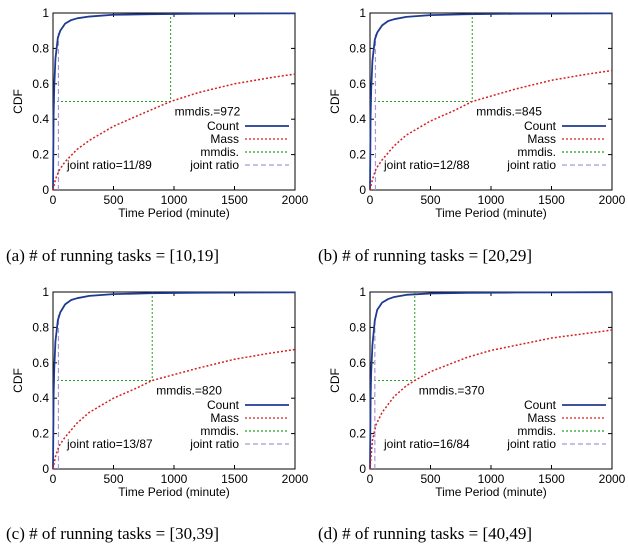 The width and height of the screenshot is (628, 550). Describe the element at coordinates (208, 112) in the screenshot. I see `mmdis-annotation: mmdis.=972` at that location.